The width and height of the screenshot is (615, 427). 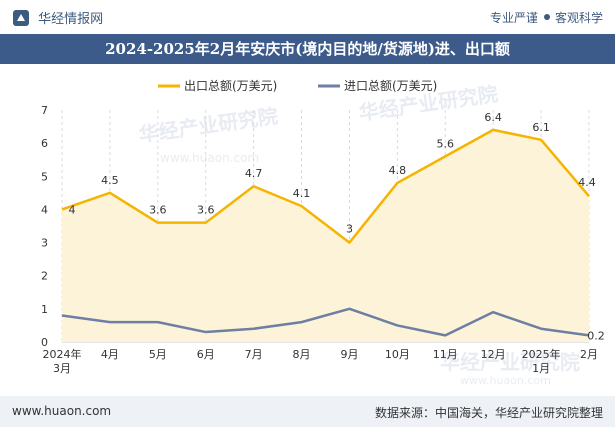 I want to click on y-tick-label: 4, so click(x=44, y=209).